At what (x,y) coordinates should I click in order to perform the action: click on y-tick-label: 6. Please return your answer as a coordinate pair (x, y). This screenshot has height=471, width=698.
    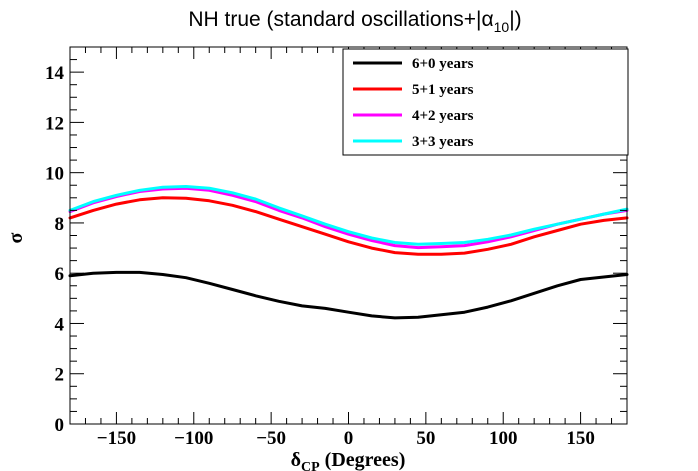
    Looking at the image, I should click on (60, 274).